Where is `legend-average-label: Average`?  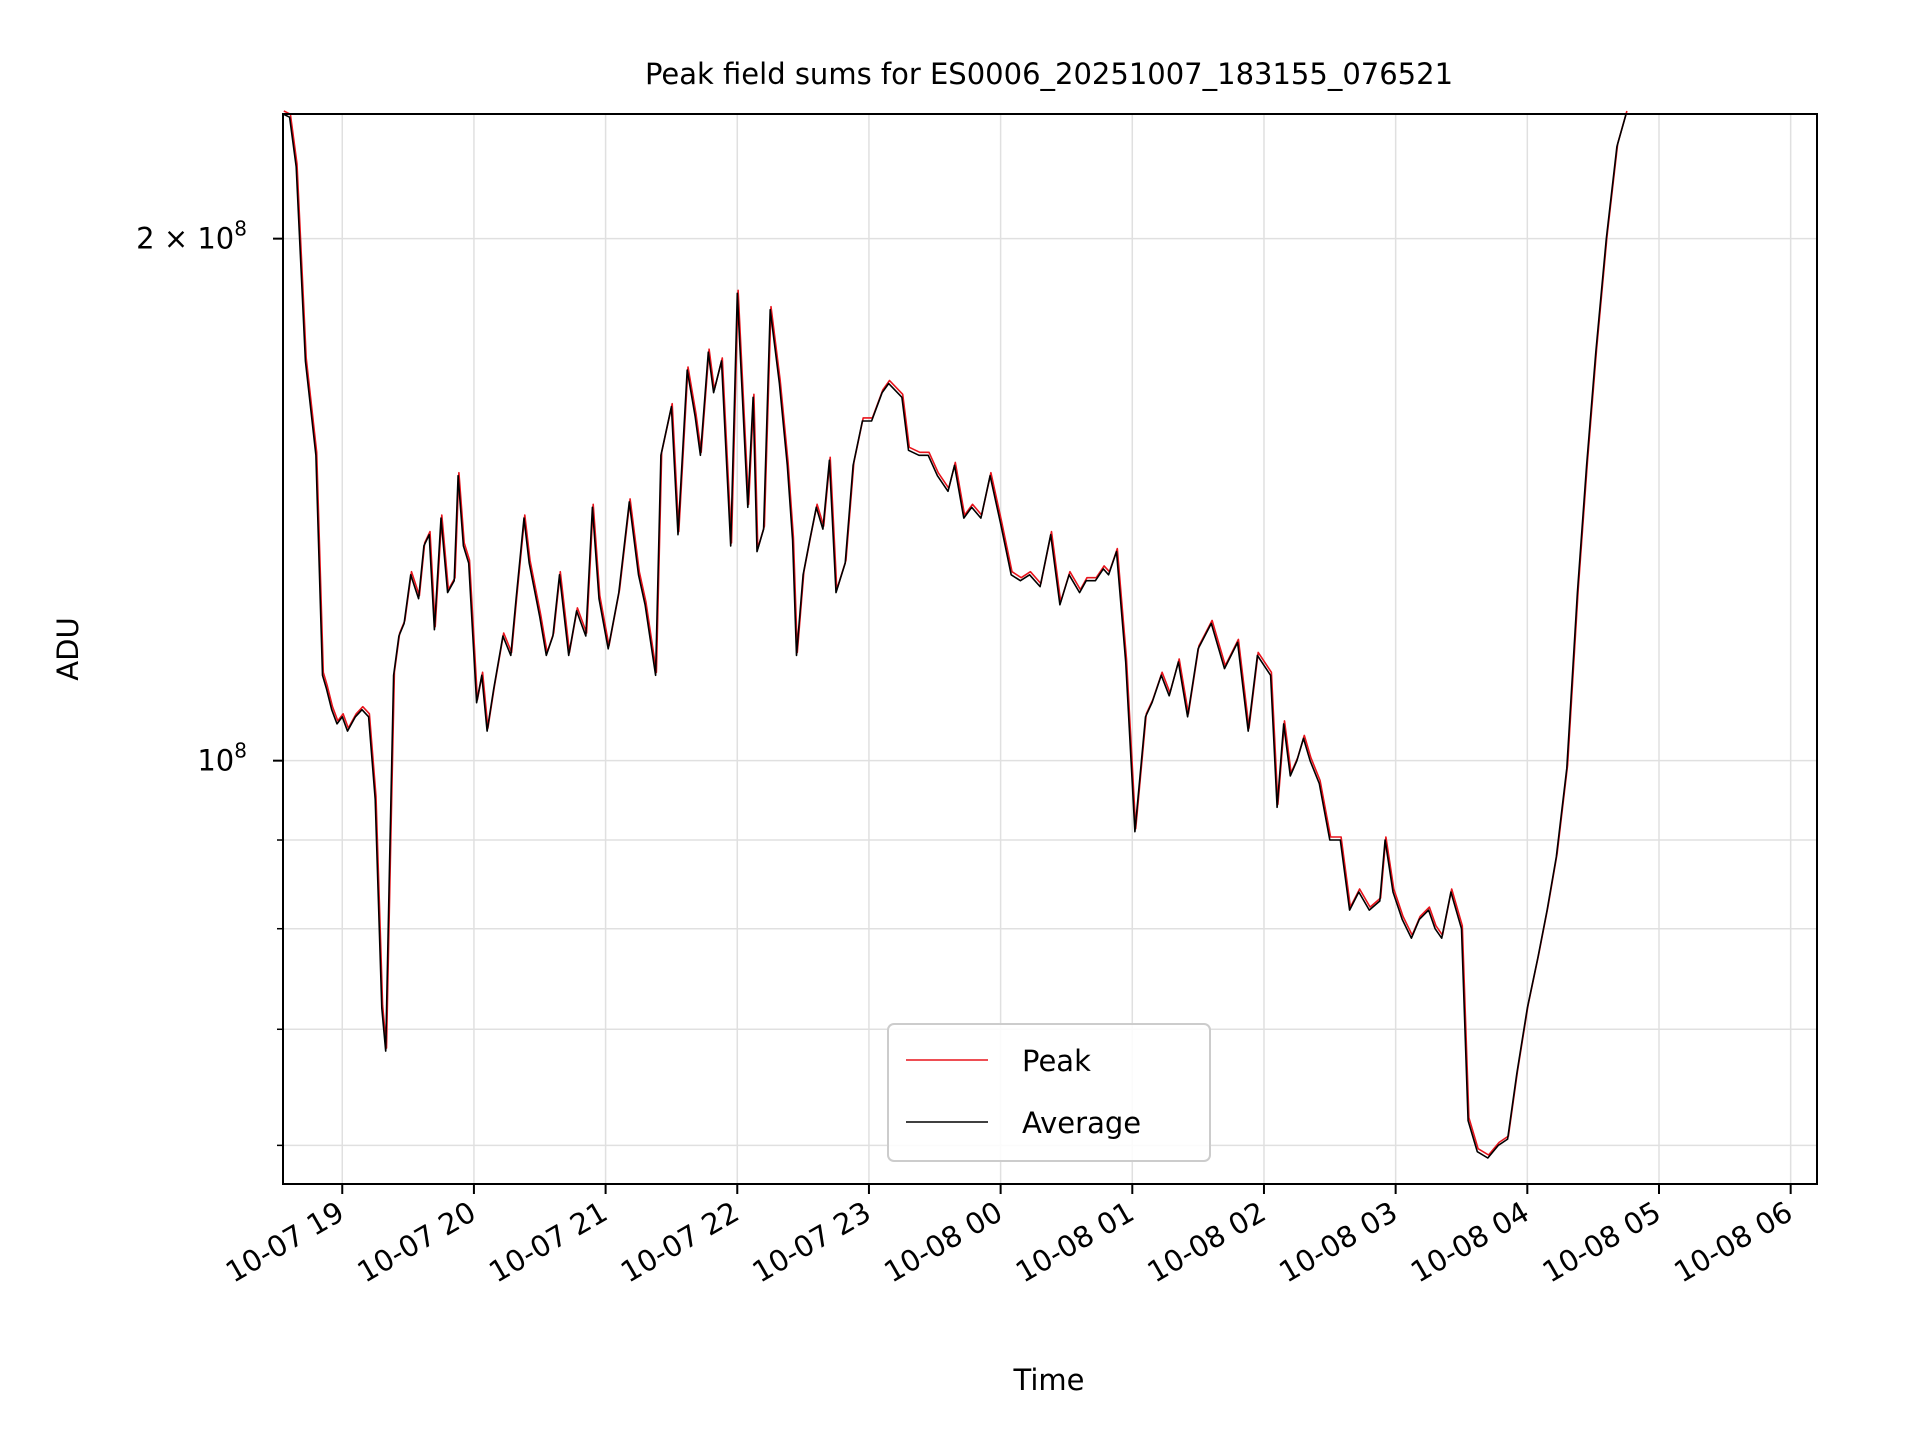
legend-average-label: Average is located at coordinates (1081, 1123).